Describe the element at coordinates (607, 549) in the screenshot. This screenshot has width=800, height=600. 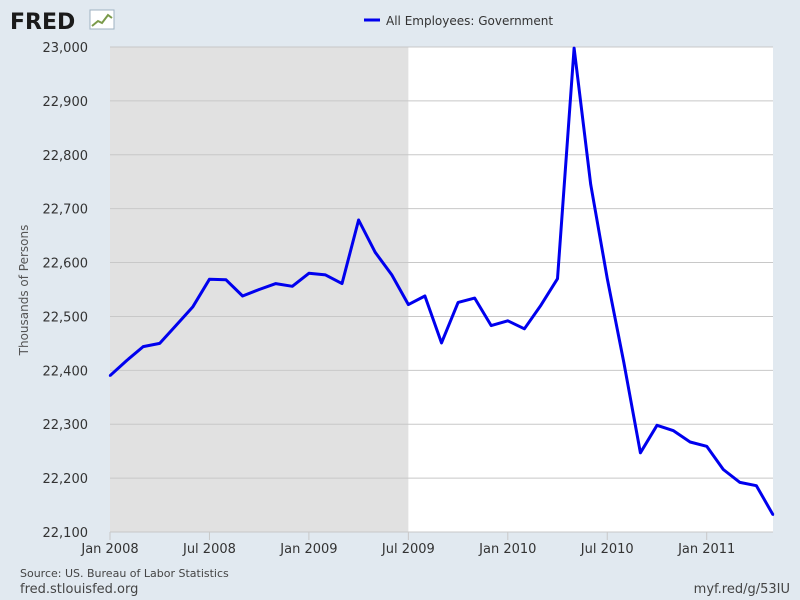
I see `x-tick-label: Jul 2010` at that location.